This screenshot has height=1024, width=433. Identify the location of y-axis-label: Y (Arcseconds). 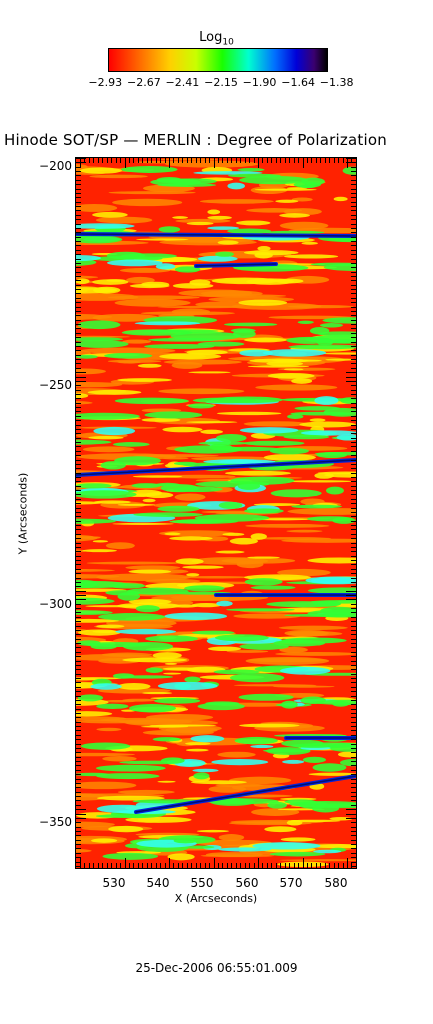
(23, 513).